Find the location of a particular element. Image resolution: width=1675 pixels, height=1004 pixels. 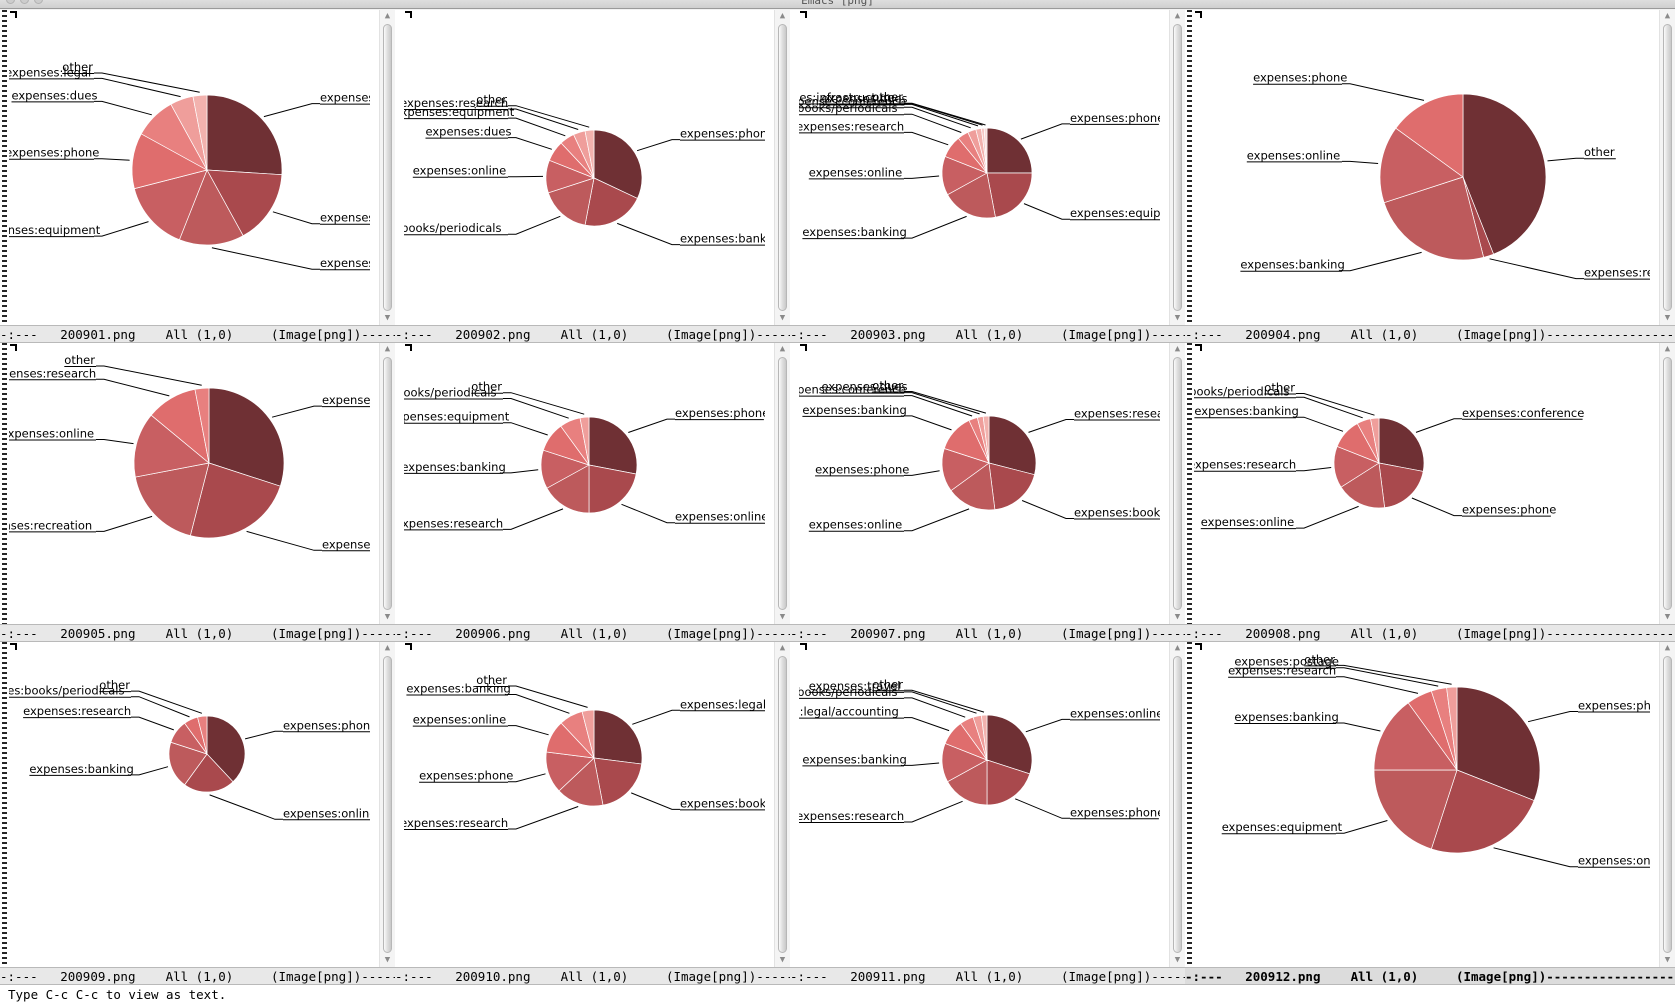

window-200910-scrollbar: ▲ ▼ is located at coordinates (782, 804).